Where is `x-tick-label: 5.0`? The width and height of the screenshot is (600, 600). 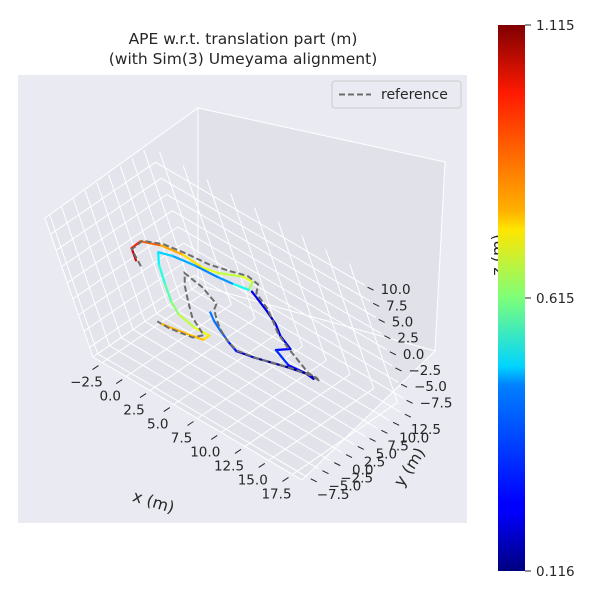 x-tick-label: 5.0 is located at coordinates (157, 425).